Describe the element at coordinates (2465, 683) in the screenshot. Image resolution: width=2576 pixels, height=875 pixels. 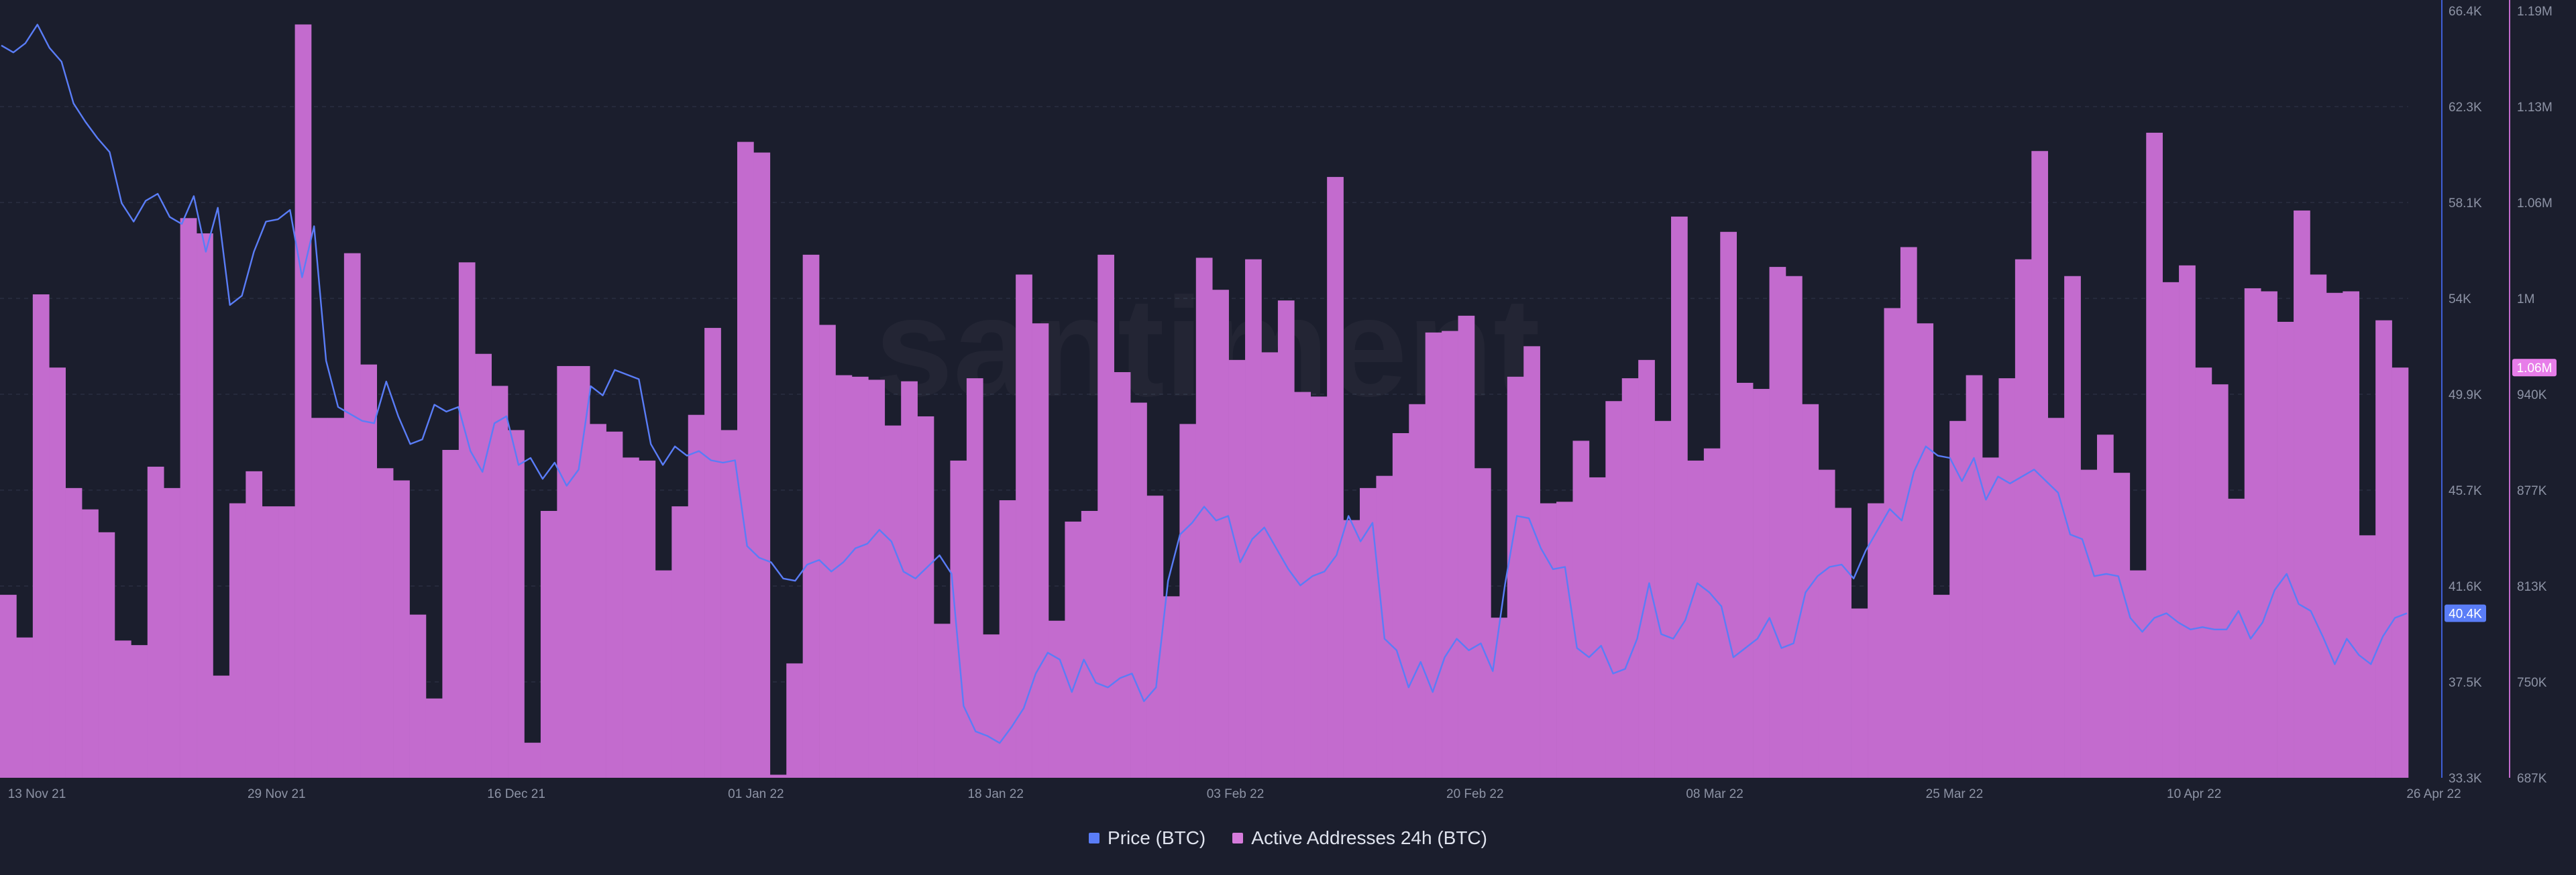
I see `price-tick-label: 37.5K` at that location.